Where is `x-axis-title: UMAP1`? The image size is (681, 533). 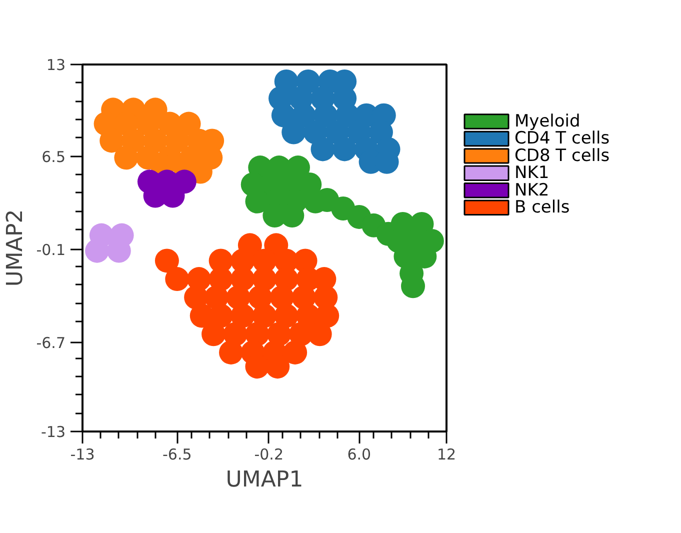 x-axis-title: UMAP1 is located at coordinates (265, 480).